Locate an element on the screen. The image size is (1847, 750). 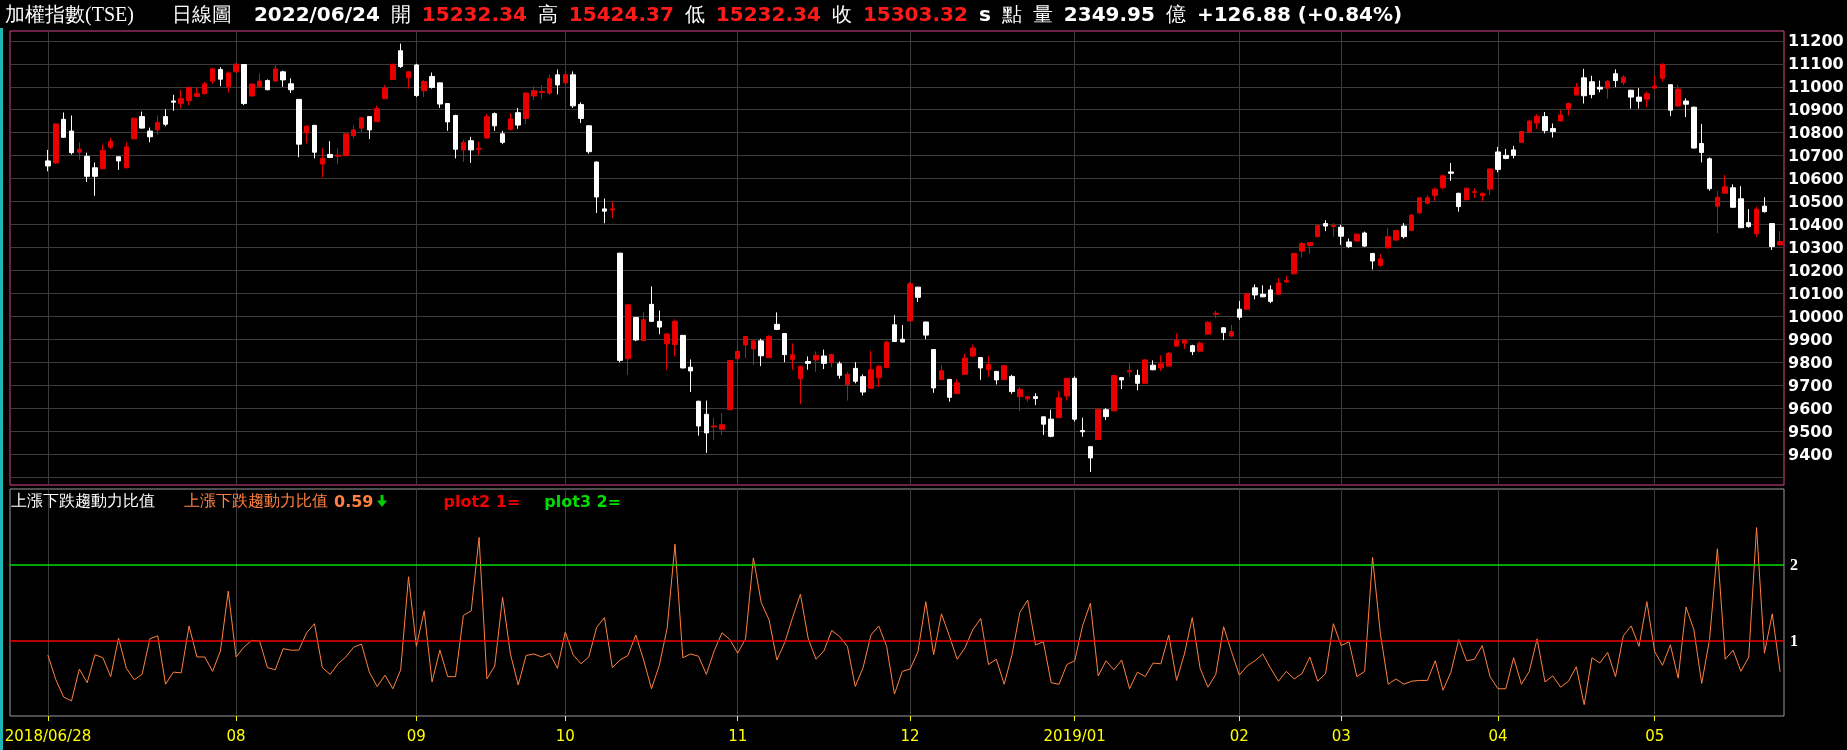
text: 高 is located at coordinates (547, 14).